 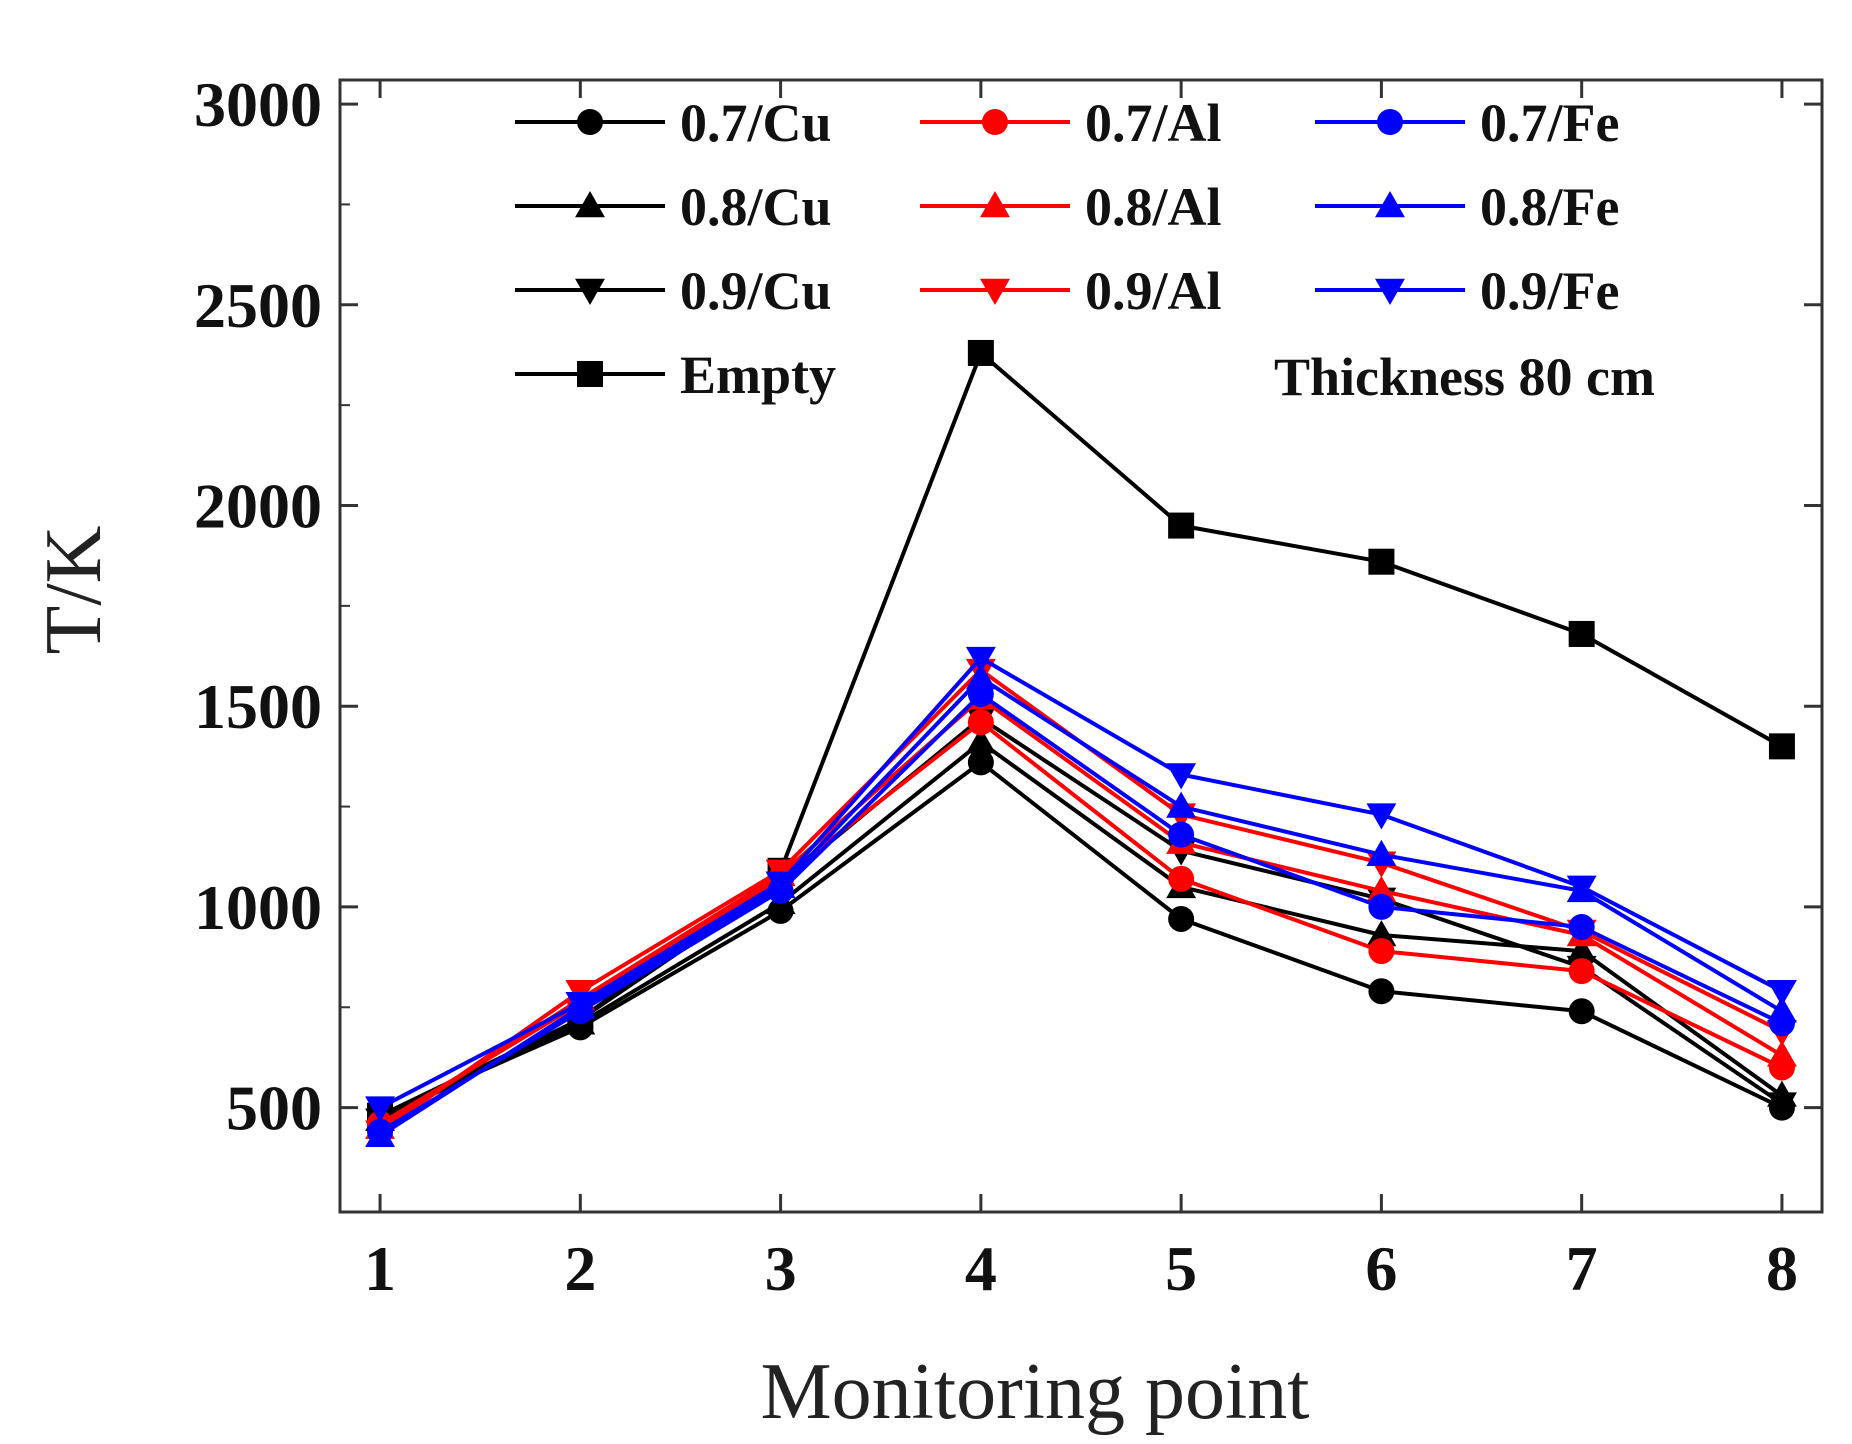 What do you see at coordinates (274, 1108) in the screenshot?
I see `y-tick-label: 500` at bounding box center [274, 1108].